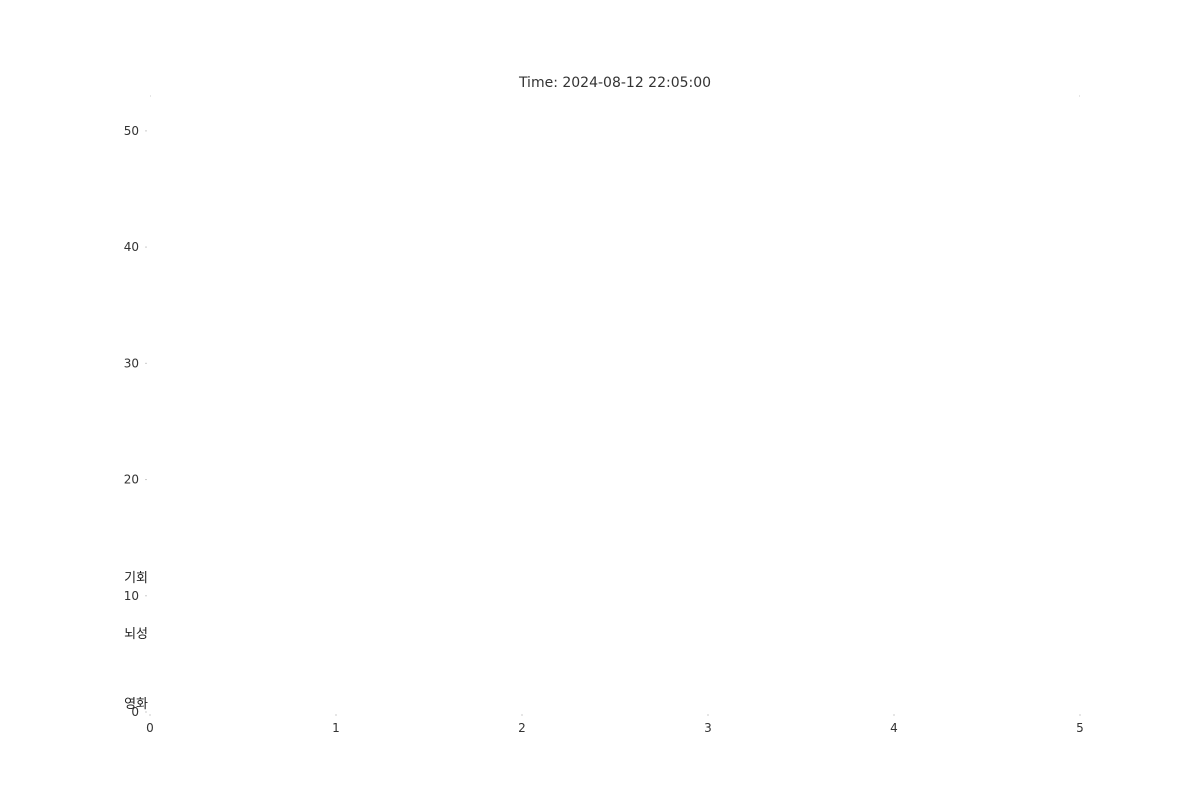 The height and width of the screenshot is (800, 1200). I want to click on y-tick-label: 50, so click(131, 131).